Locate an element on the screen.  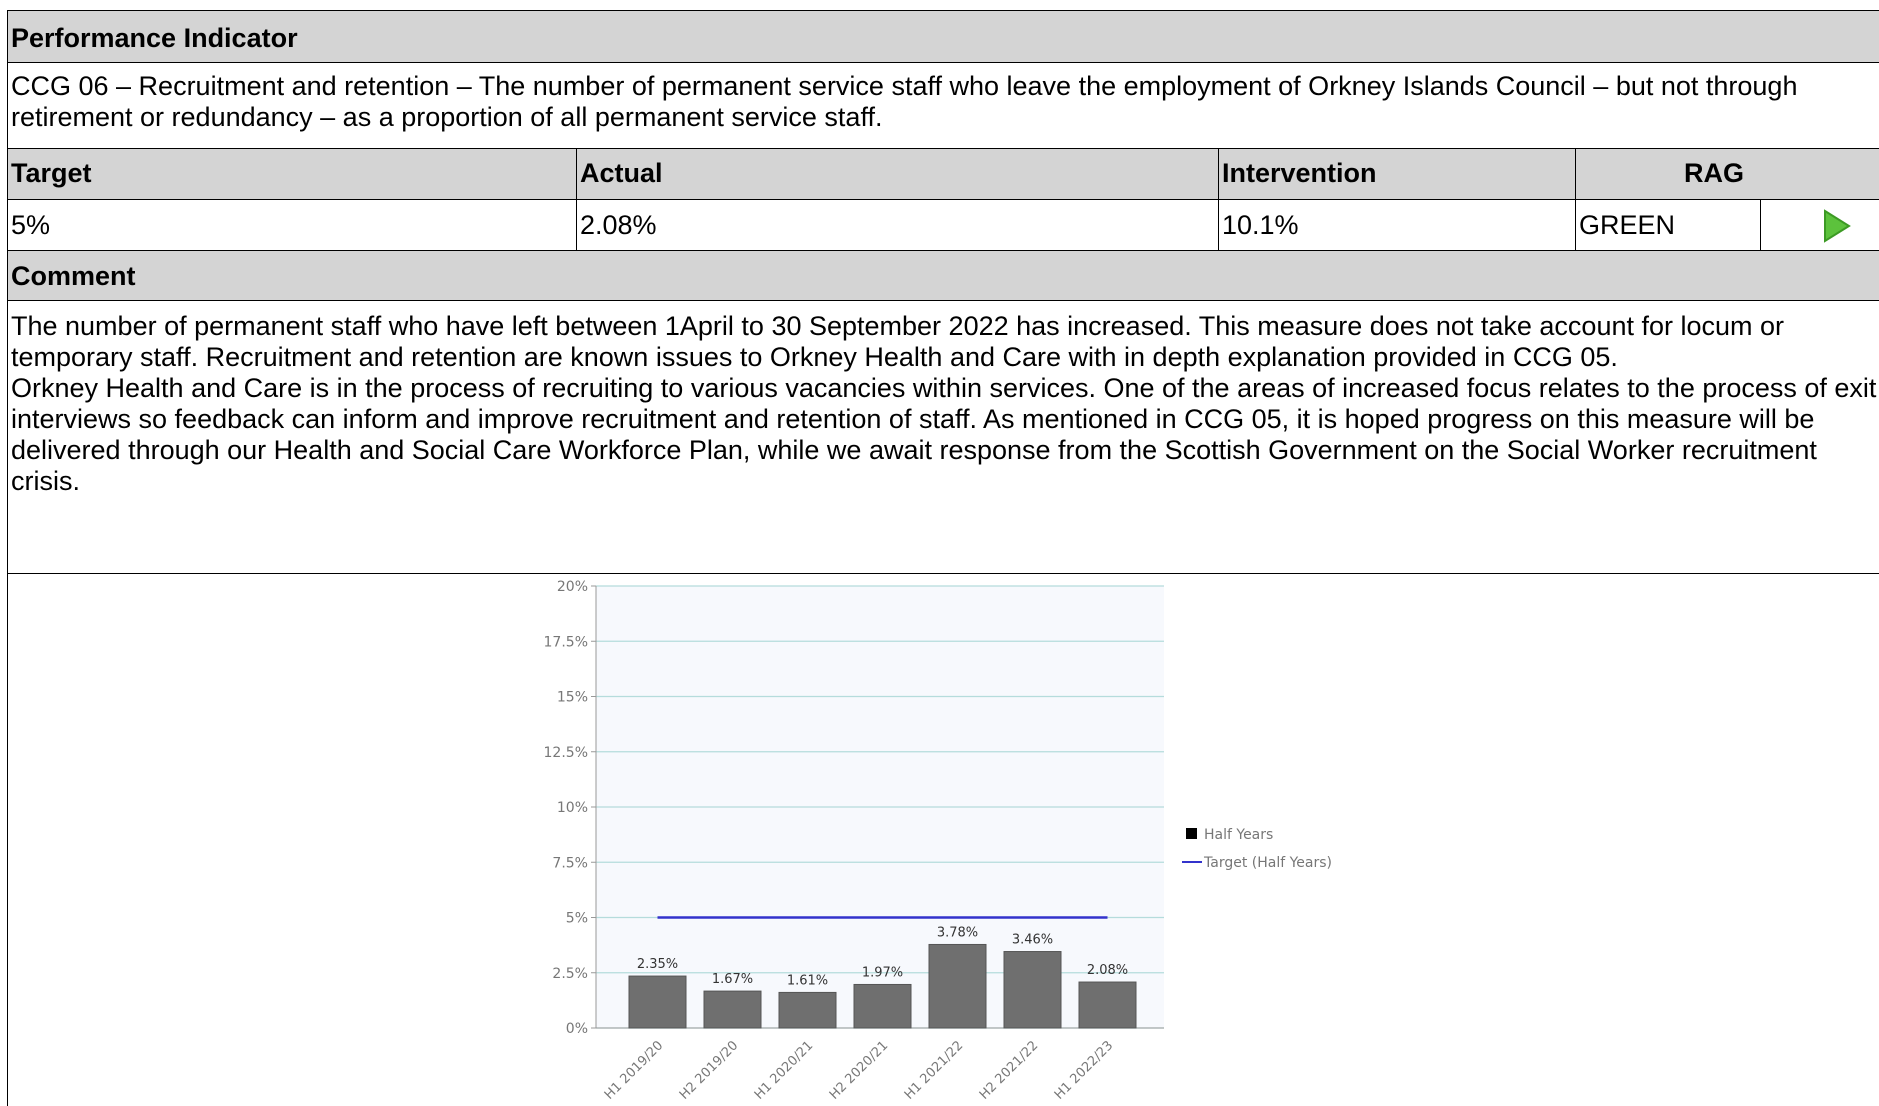
y-tick-label: 17.5% is located at coordinates (566, 642).